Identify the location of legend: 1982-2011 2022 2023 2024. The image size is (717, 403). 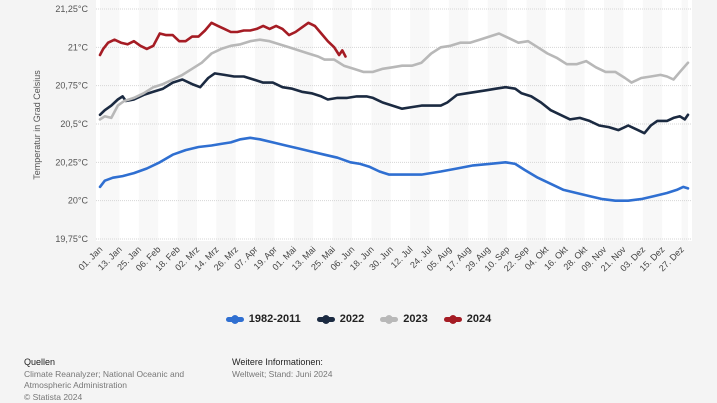
(358, 319).